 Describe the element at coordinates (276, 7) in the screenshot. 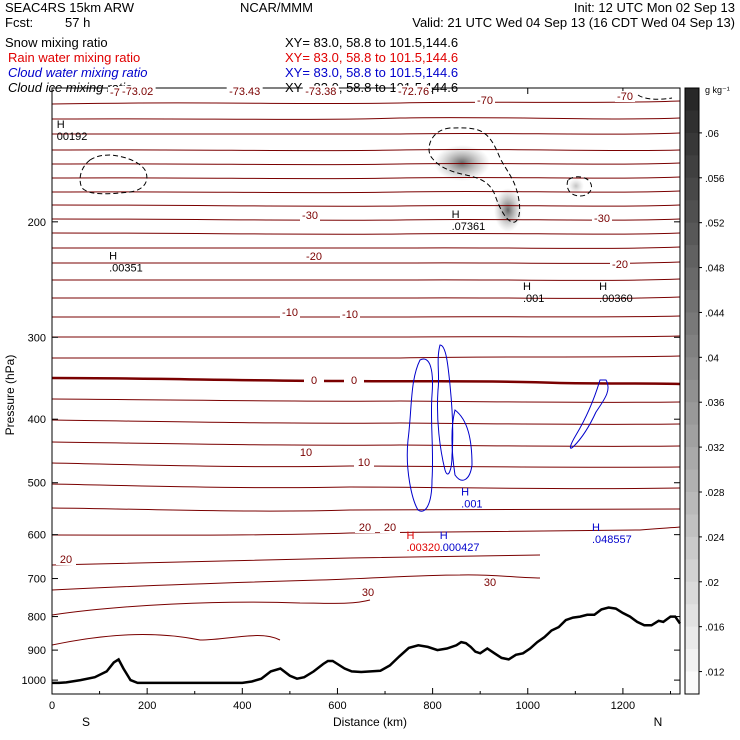

I see `center-label: NCAR/MMM` at that location.